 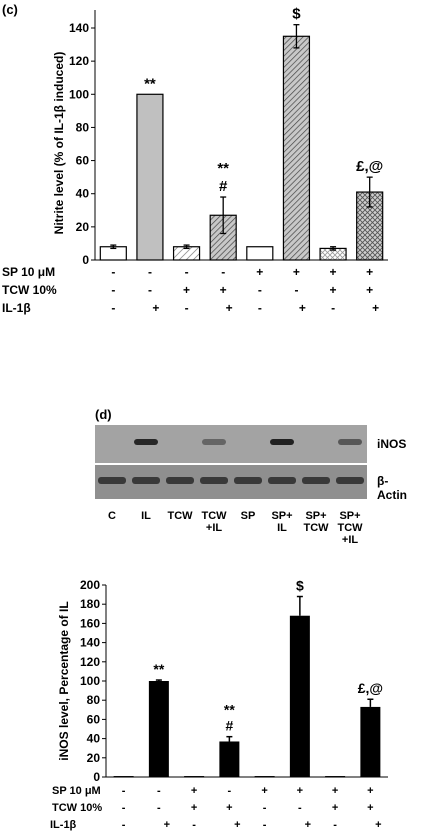 What do you see at coordinates (90, 585) in the screenshot?
I see `y-tick-label: 200` at bounding box center [90, 585].